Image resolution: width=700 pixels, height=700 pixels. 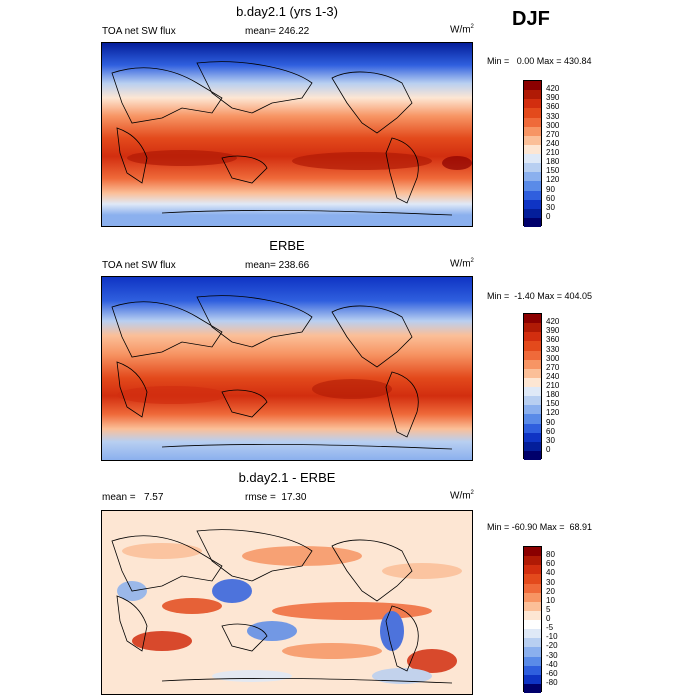 What do you see at coordinates (552, 637) in the screenshot?
I see `colorbar-tick-label: -10` at bounding box center [552, 637].